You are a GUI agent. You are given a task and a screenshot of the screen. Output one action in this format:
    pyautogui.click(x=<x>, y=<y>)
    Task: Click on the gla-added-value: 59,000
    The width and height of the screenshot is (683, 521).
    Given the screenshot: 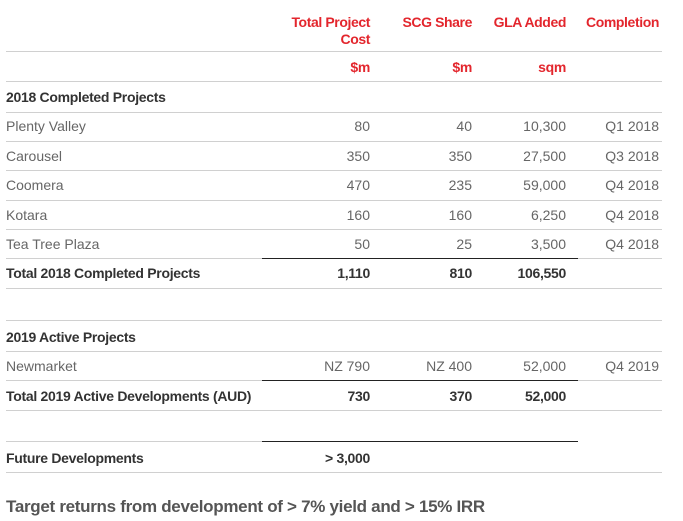 What is the action you would take?
    pyautogui.click(x=544, y=185)
    